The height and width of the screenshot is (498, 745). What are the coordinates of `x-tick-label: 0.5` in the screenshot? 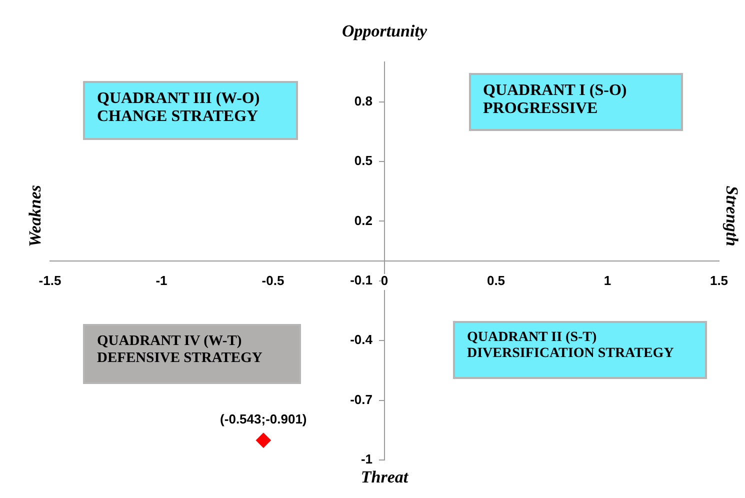 It's located at (496, 280).